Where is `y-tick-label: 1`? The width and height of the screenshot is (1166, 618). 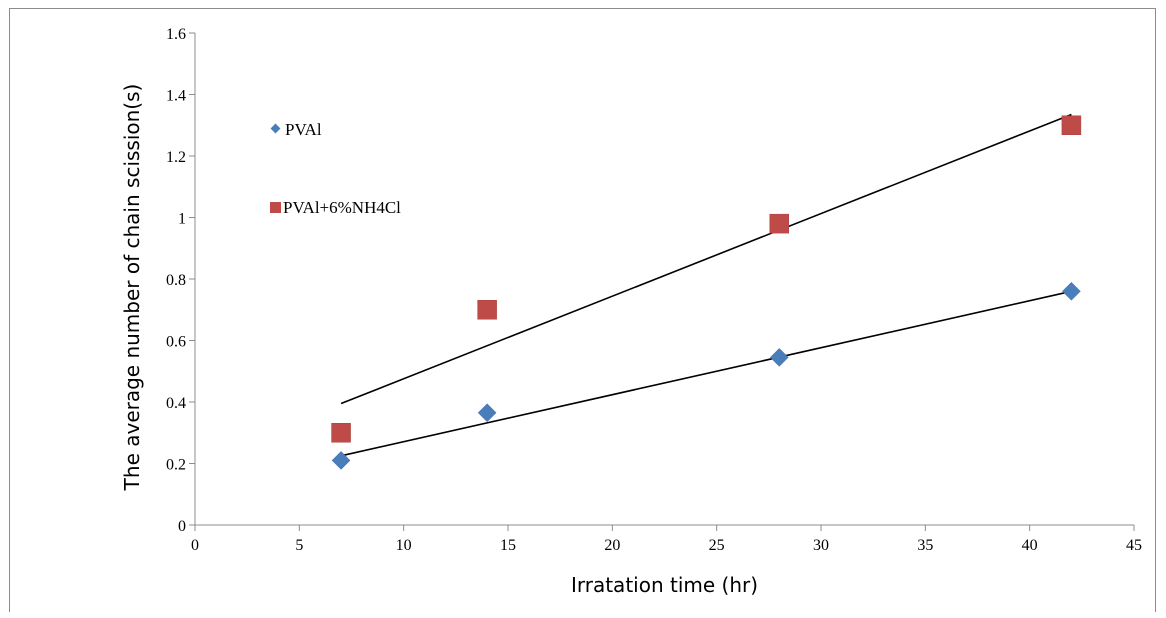
y-tick-label: 1 is located at coordinates (182, 219).